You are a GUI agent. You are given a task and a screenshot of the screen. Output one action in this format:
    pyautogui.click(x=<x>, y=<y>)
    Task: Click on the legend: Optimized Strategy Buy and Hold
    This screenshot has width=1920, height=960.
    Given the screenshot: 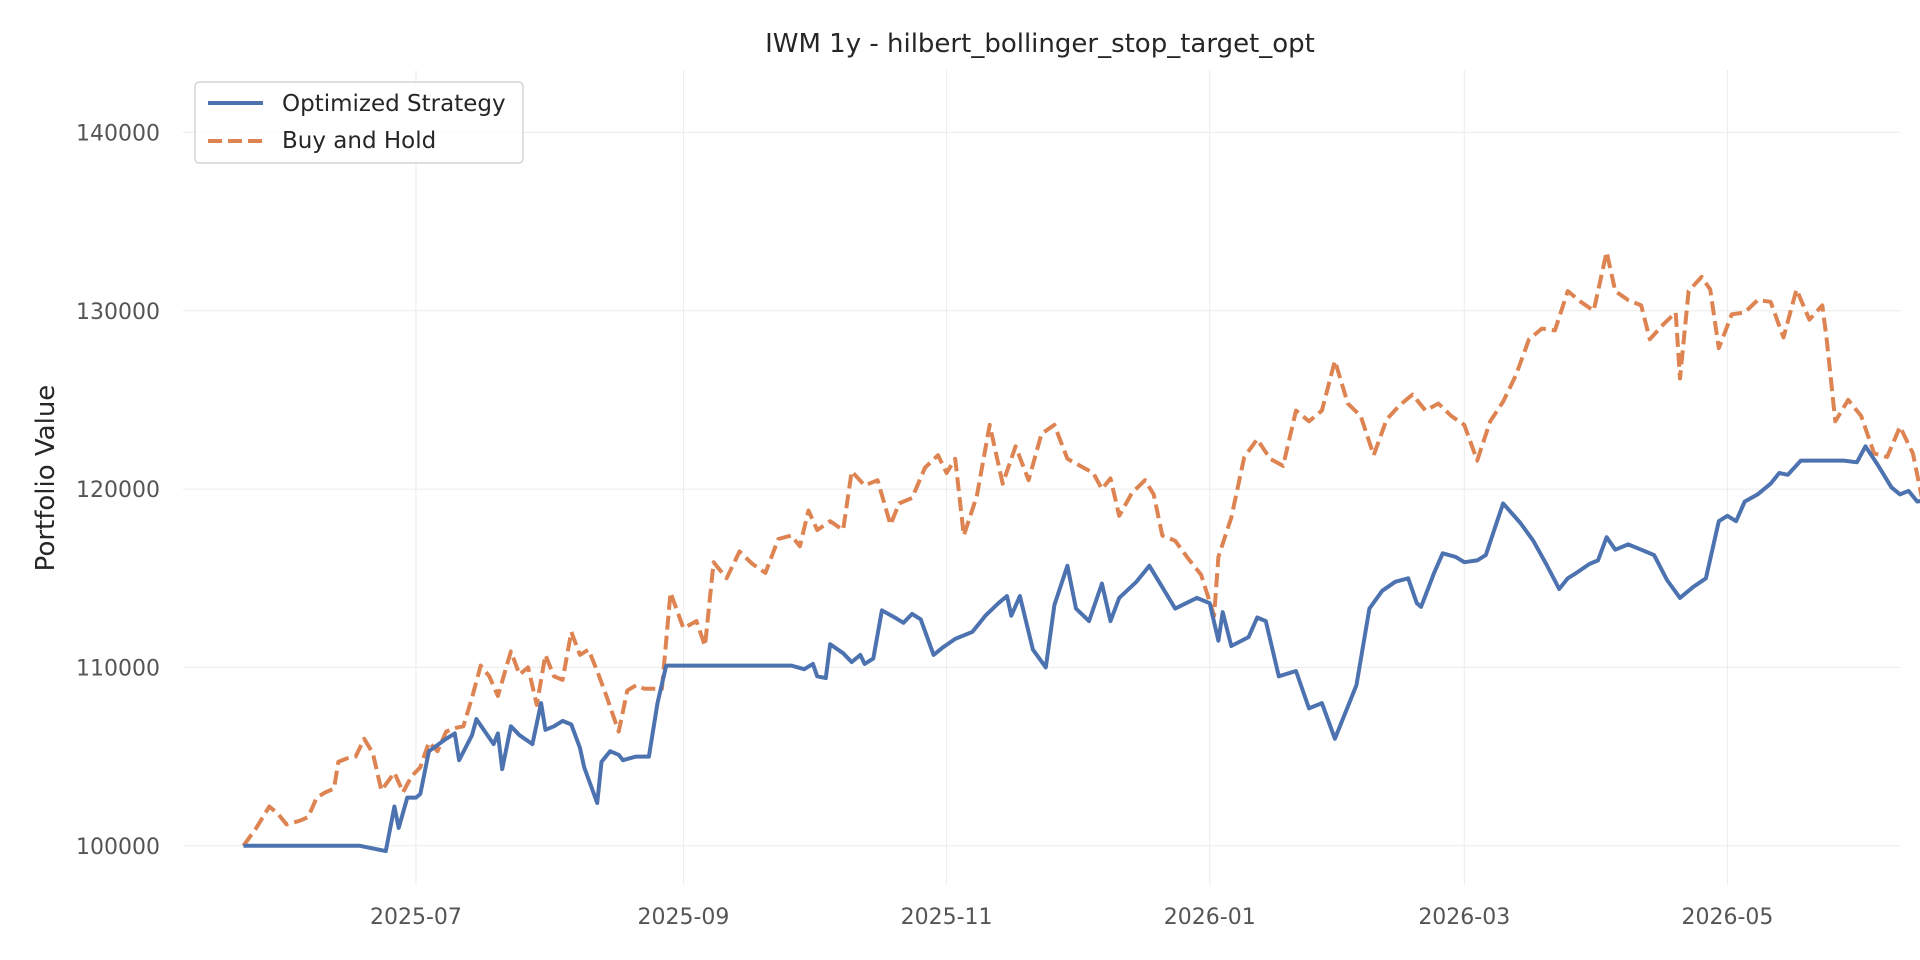 What is the action you would take?
    pyautogui.click(x=359, y=122)
    